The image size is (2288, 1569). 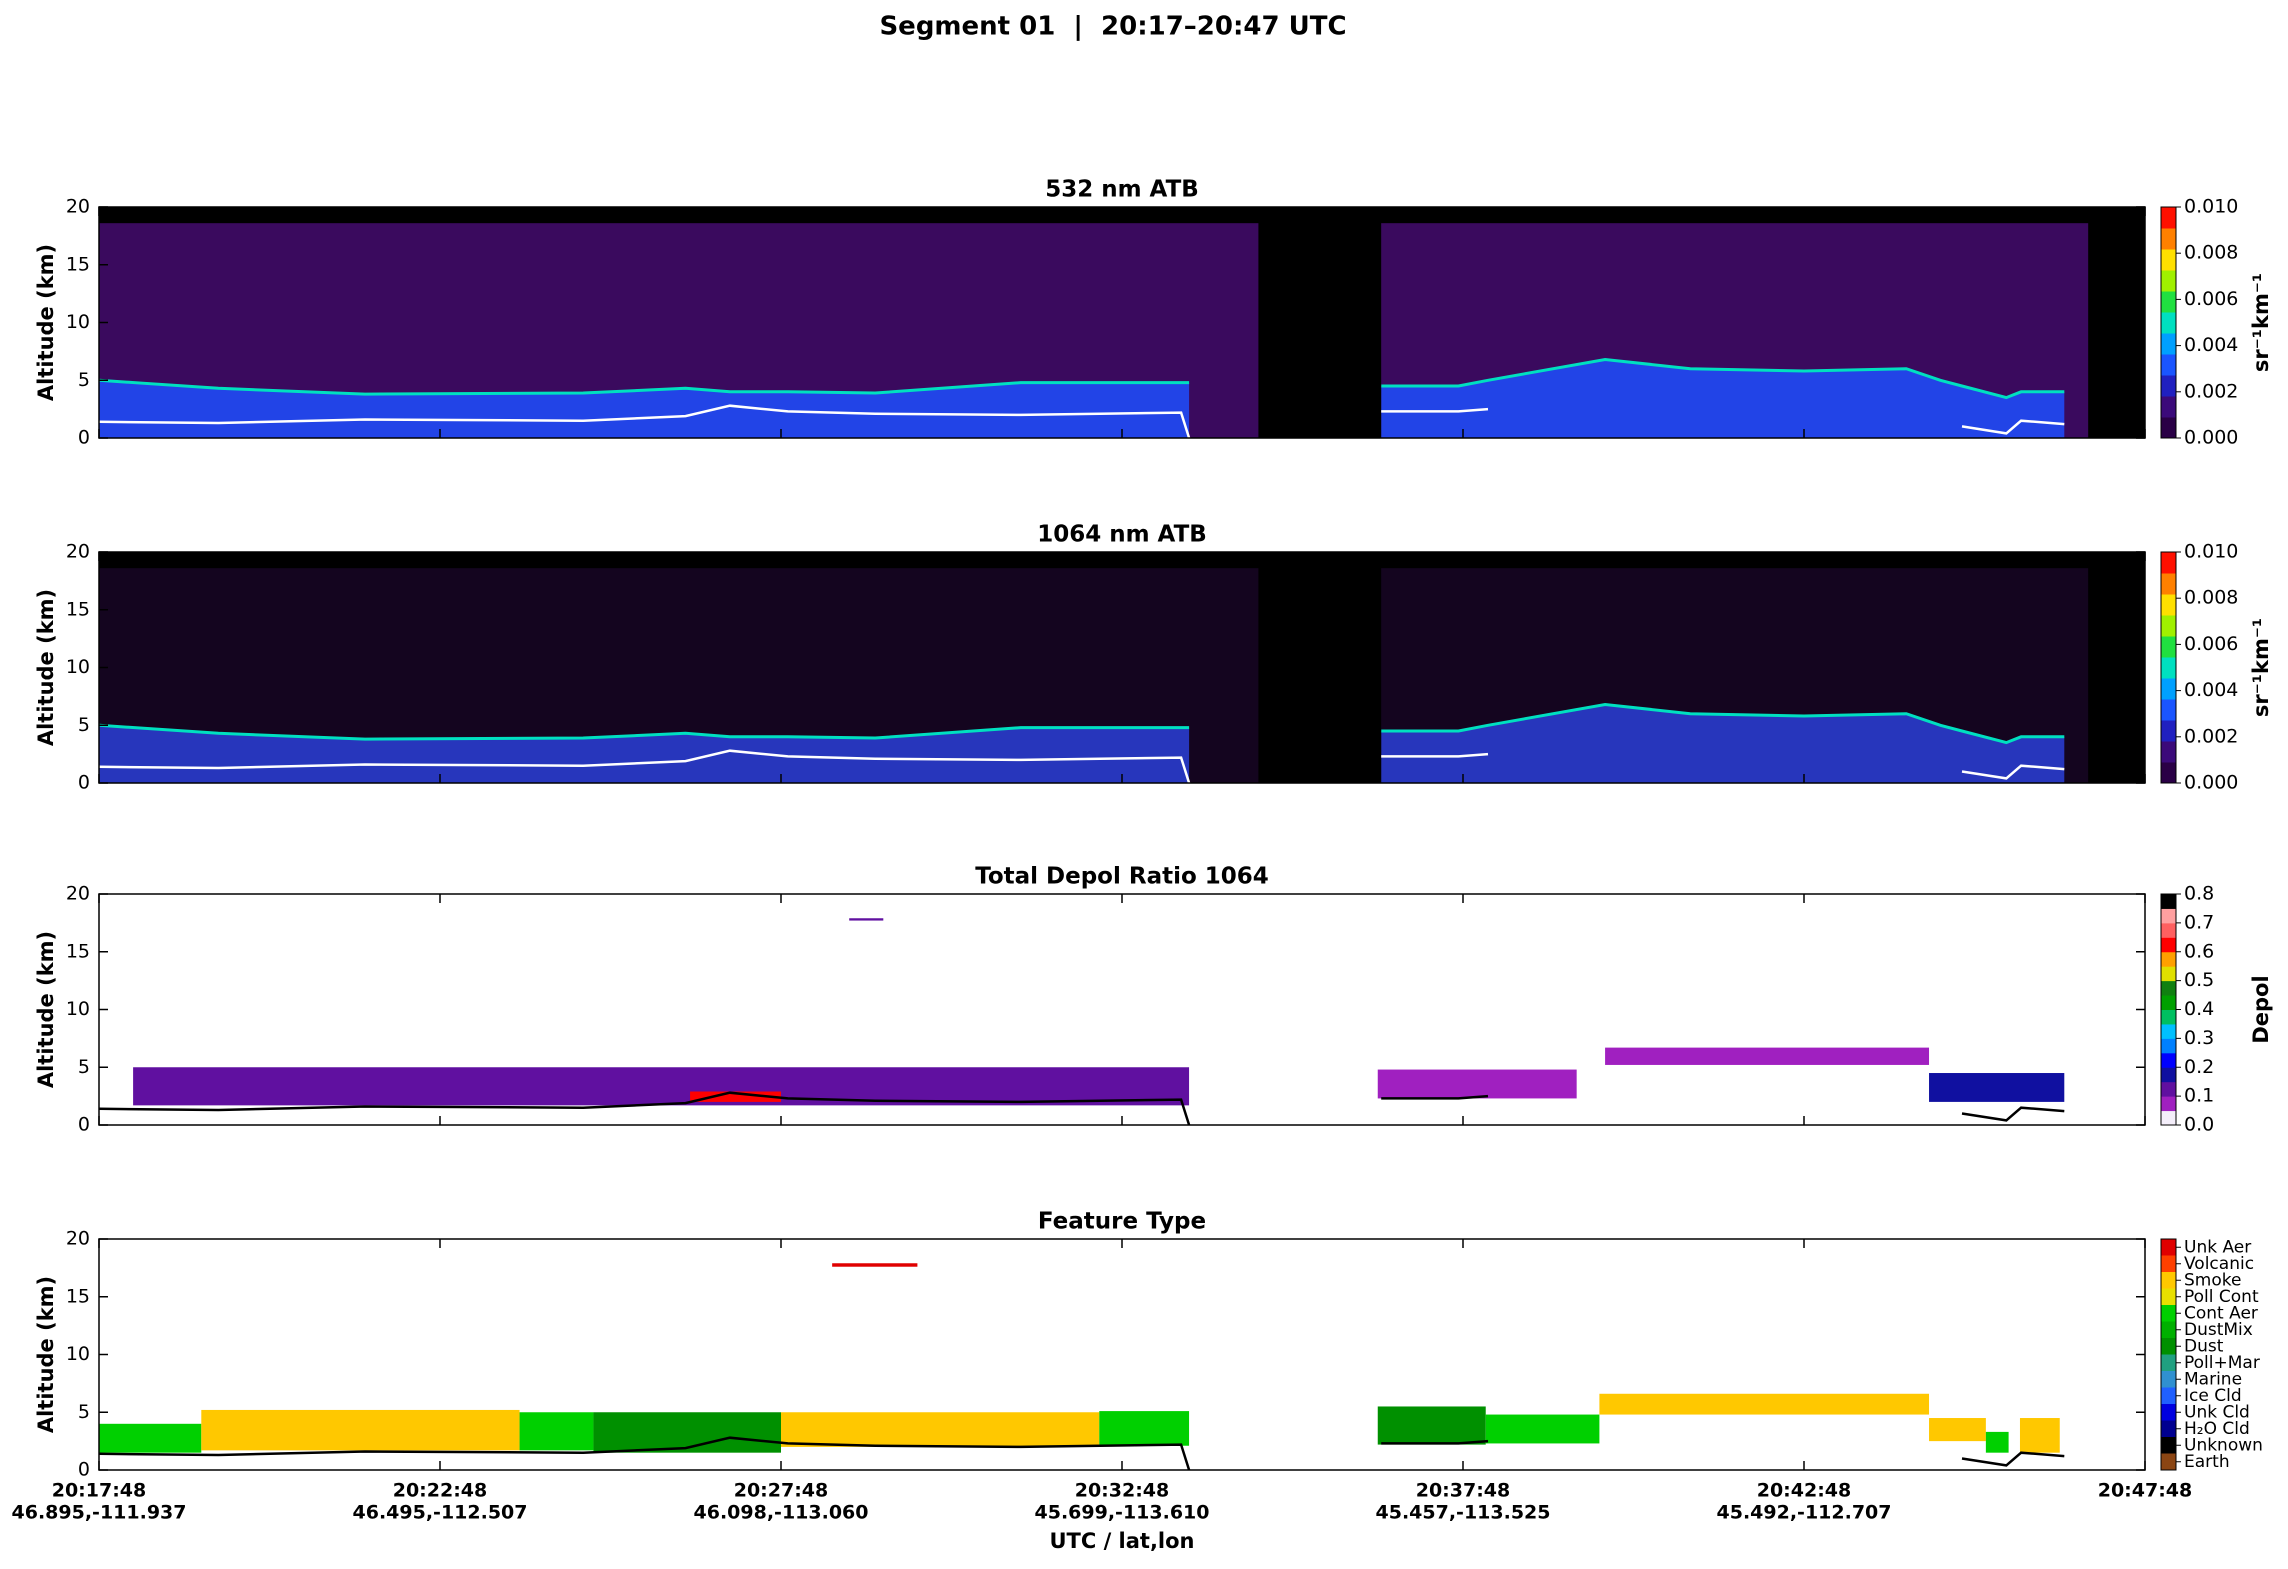 What do you see at coordinates (2204, 1346) in the screenshot?
I see `colorbar-category: Dust` at bounding box center [2204, 1346].